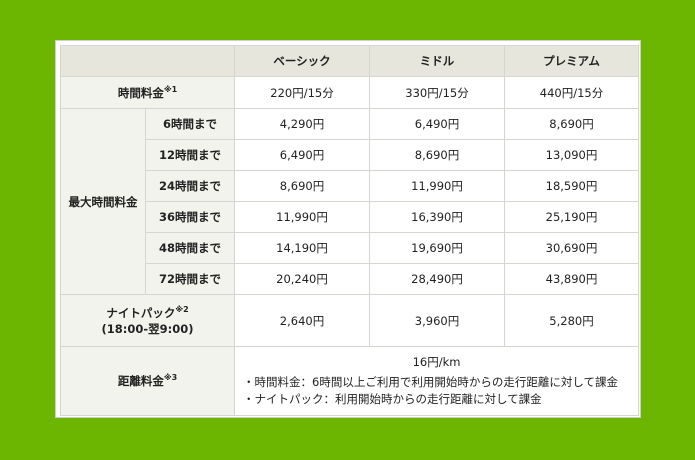 The width and height of the screenshot is (695, 460). What do you see at coordinates (147, 61) in the screenshot?
I see `corner-cell` at bounding box center [147, 61].